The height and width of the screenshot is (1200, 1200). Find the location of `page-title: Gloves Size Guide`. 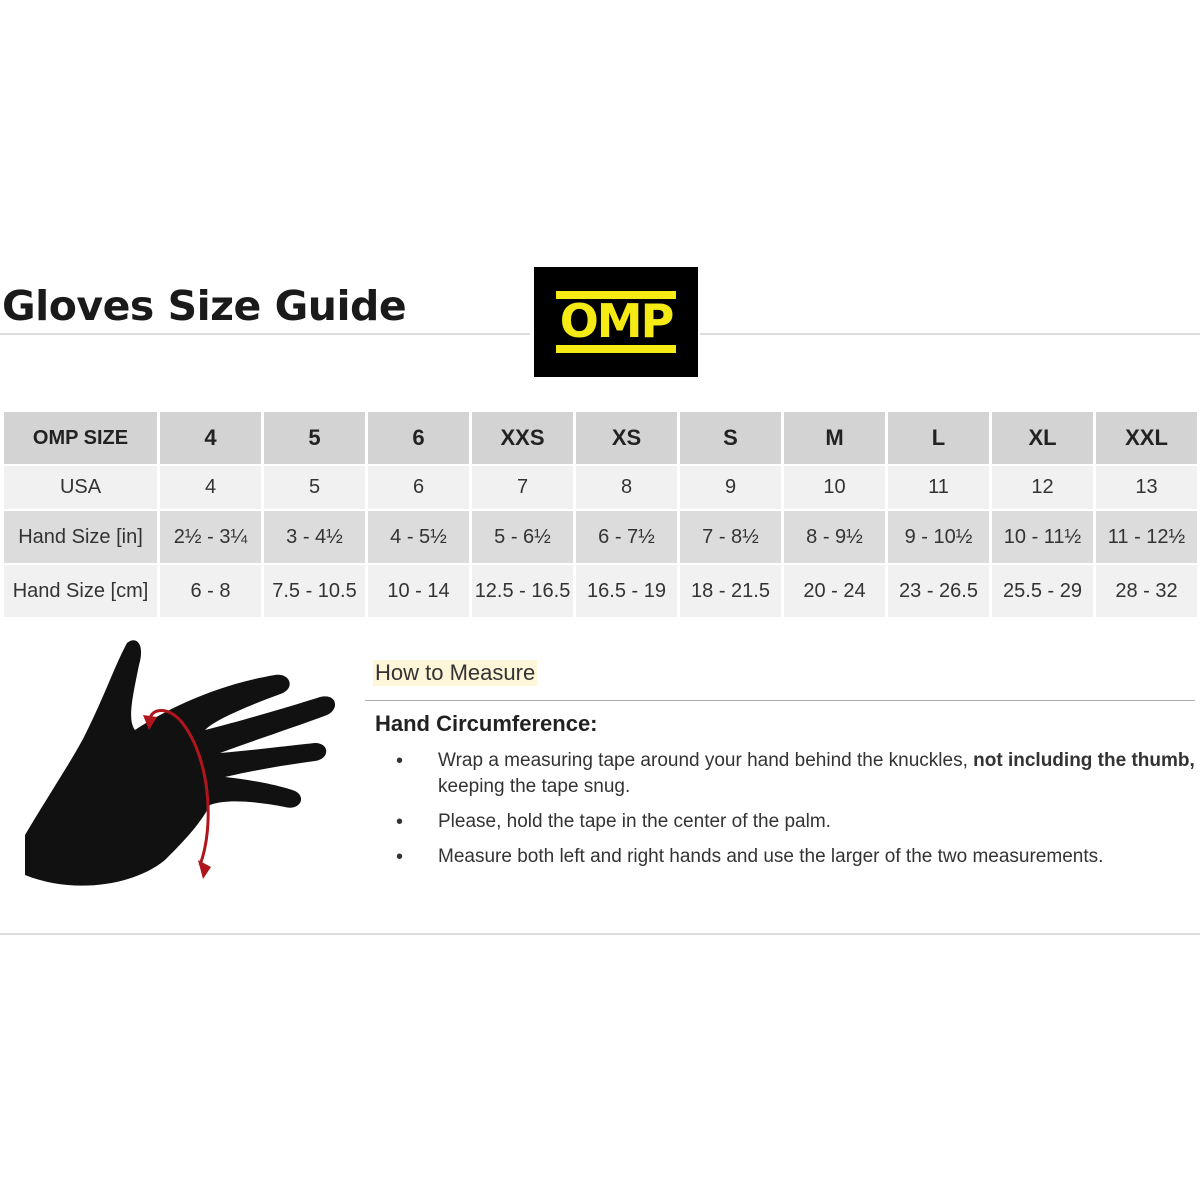

page-title: Gloves Size Guide is located at coordinates (204, 306).